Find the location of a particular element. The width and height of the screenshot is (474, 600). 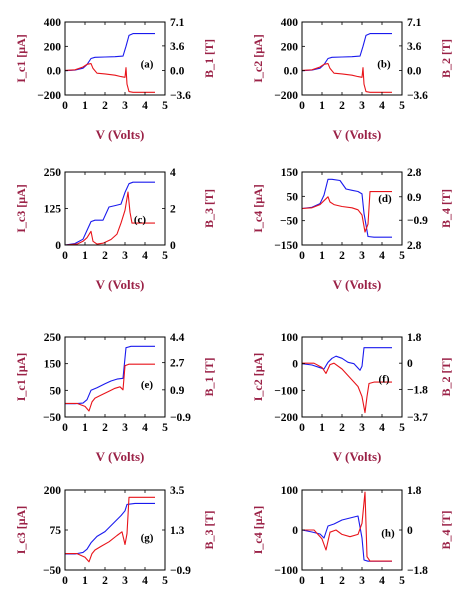

right-tick-label: 0.0 is located at coordinates (414, 71).